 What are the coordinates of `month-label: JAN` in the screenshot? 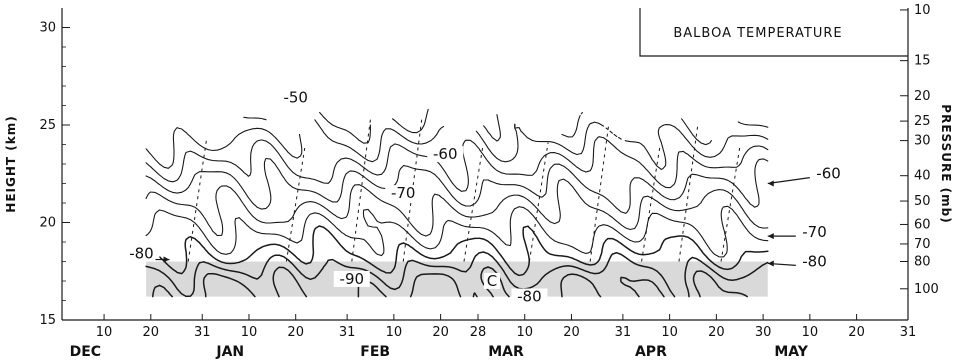 It's located at (229, 352).